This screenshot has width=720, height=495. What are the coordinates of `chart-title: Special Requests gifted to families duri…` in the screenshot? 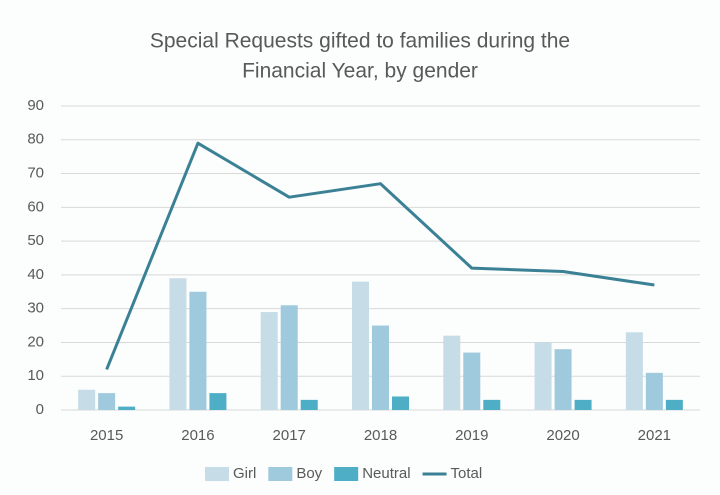 It's located at (360, 41).